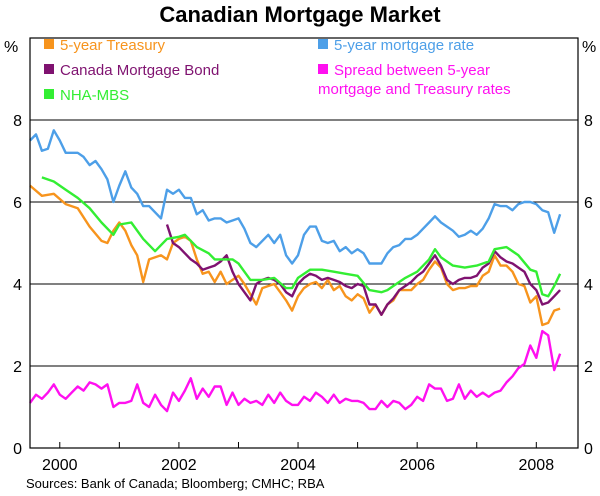  I want to click on x-tick-label-2002: 2002, so click(179, 465).